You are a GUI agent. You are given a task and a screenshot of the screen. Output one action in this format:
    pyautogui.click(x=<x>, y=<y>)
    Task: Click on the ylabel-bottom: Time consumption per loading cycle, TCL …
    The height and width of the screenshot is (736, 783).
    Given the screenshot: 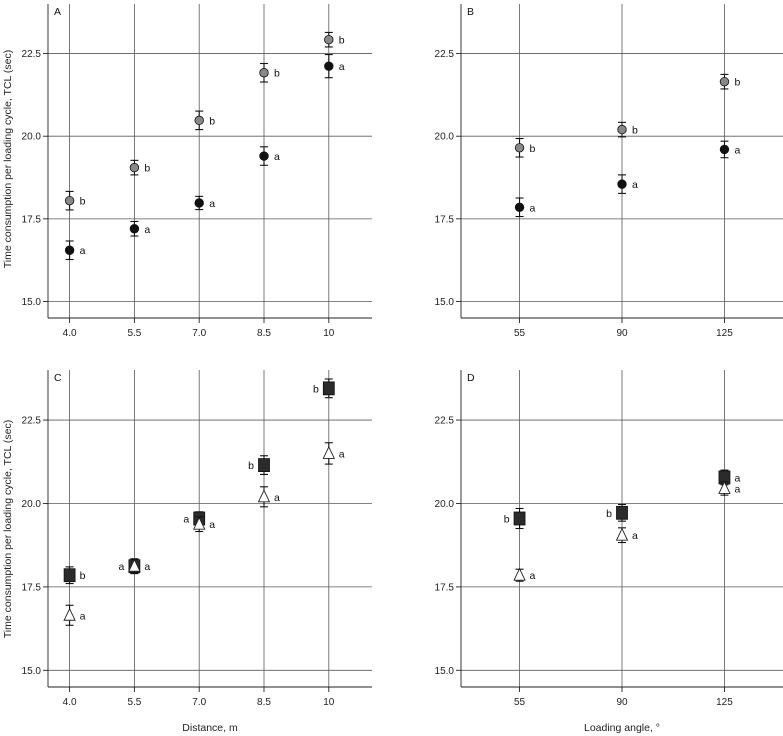 What is the action you would take?
    pyautogui.click(x=8, y=529)
    